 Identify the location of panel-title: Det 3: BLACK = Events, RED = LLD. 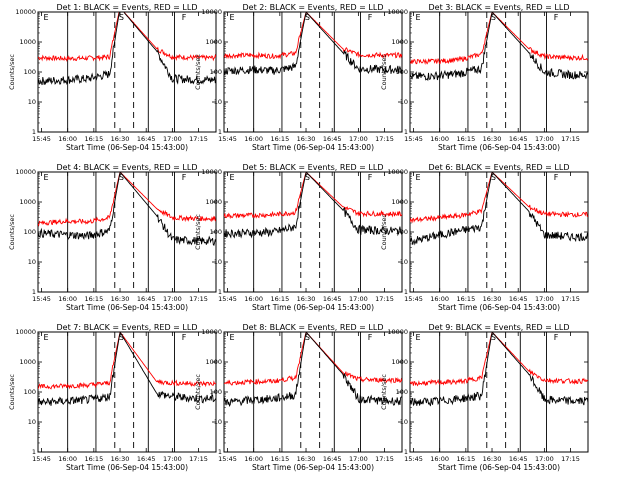
(499, 7).